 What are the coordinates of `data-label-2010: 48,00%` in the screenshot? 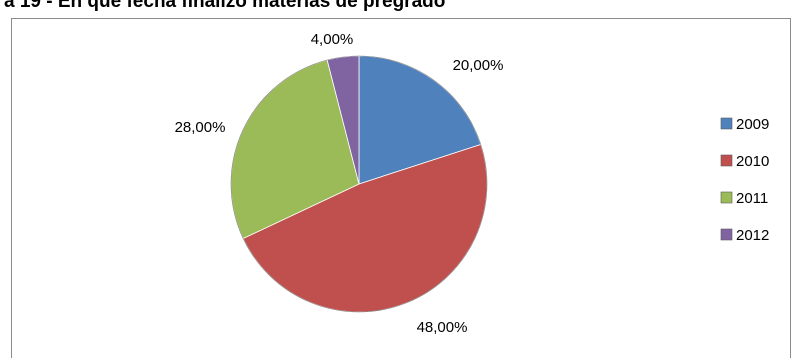 It's located at (442, 327).